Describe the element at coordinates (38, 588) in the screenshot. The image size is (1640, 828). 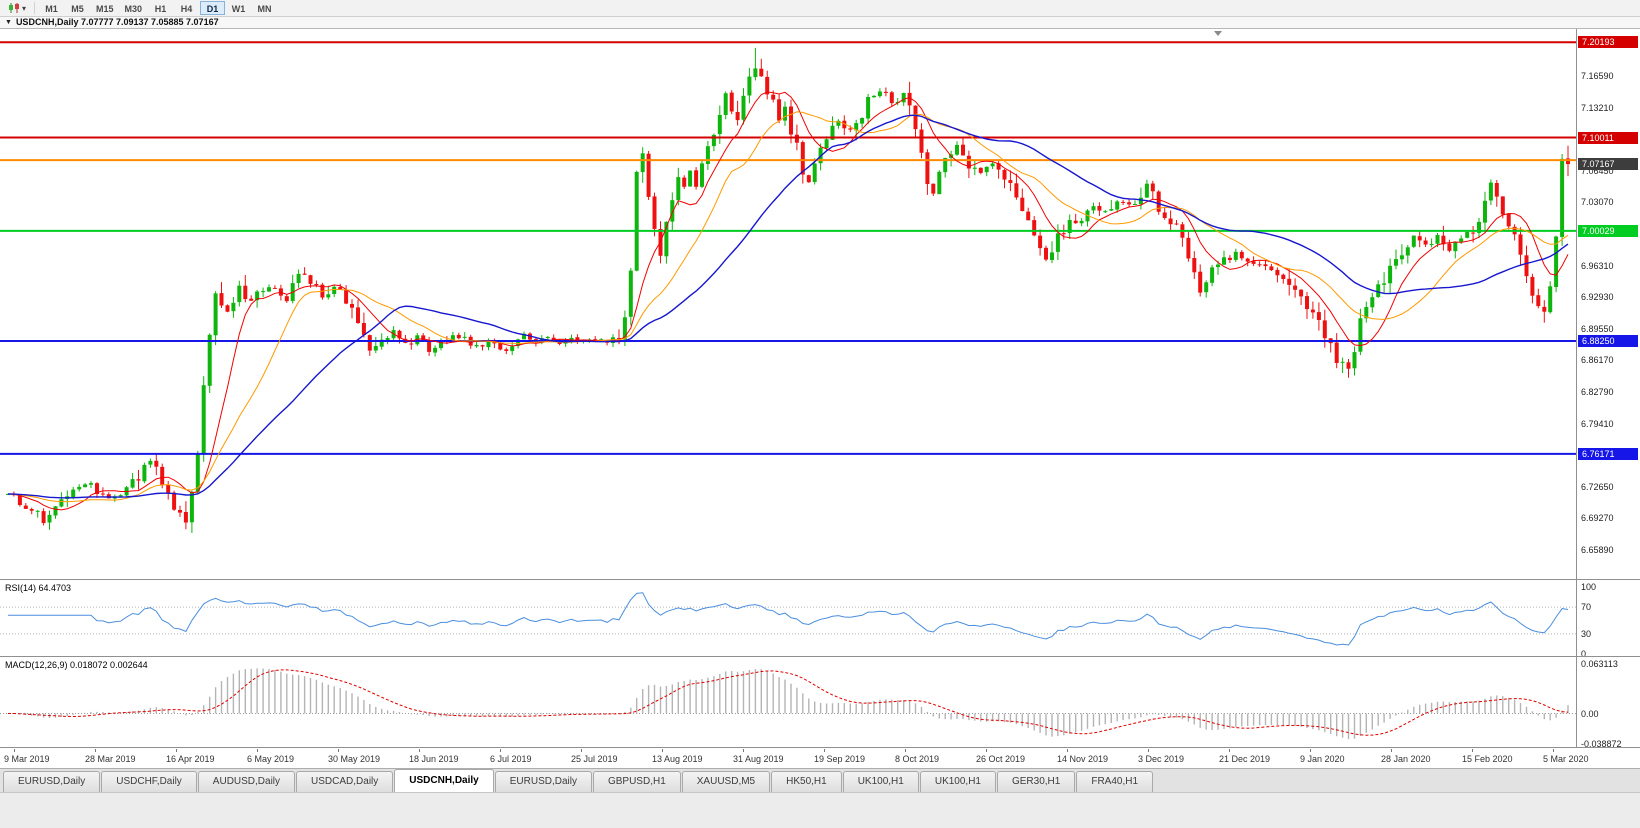
I see `rsi-label: RSI(14) 64.4703` at that location.